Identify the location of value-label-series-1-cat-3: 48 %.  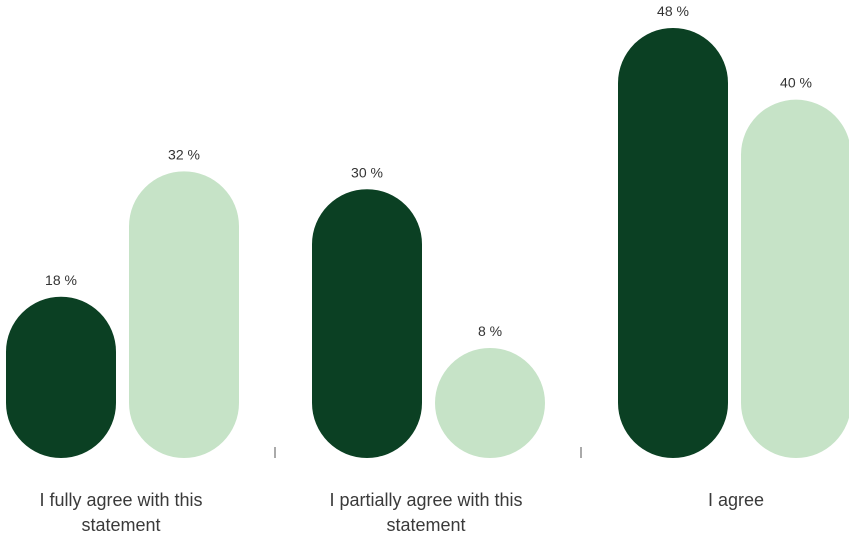
(673, 11).